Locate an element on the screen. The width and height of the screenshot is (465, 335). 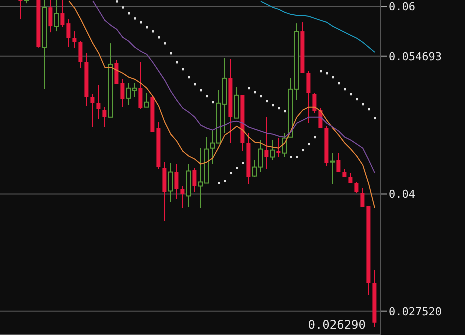
line-series is located at coordinates (318, 27).